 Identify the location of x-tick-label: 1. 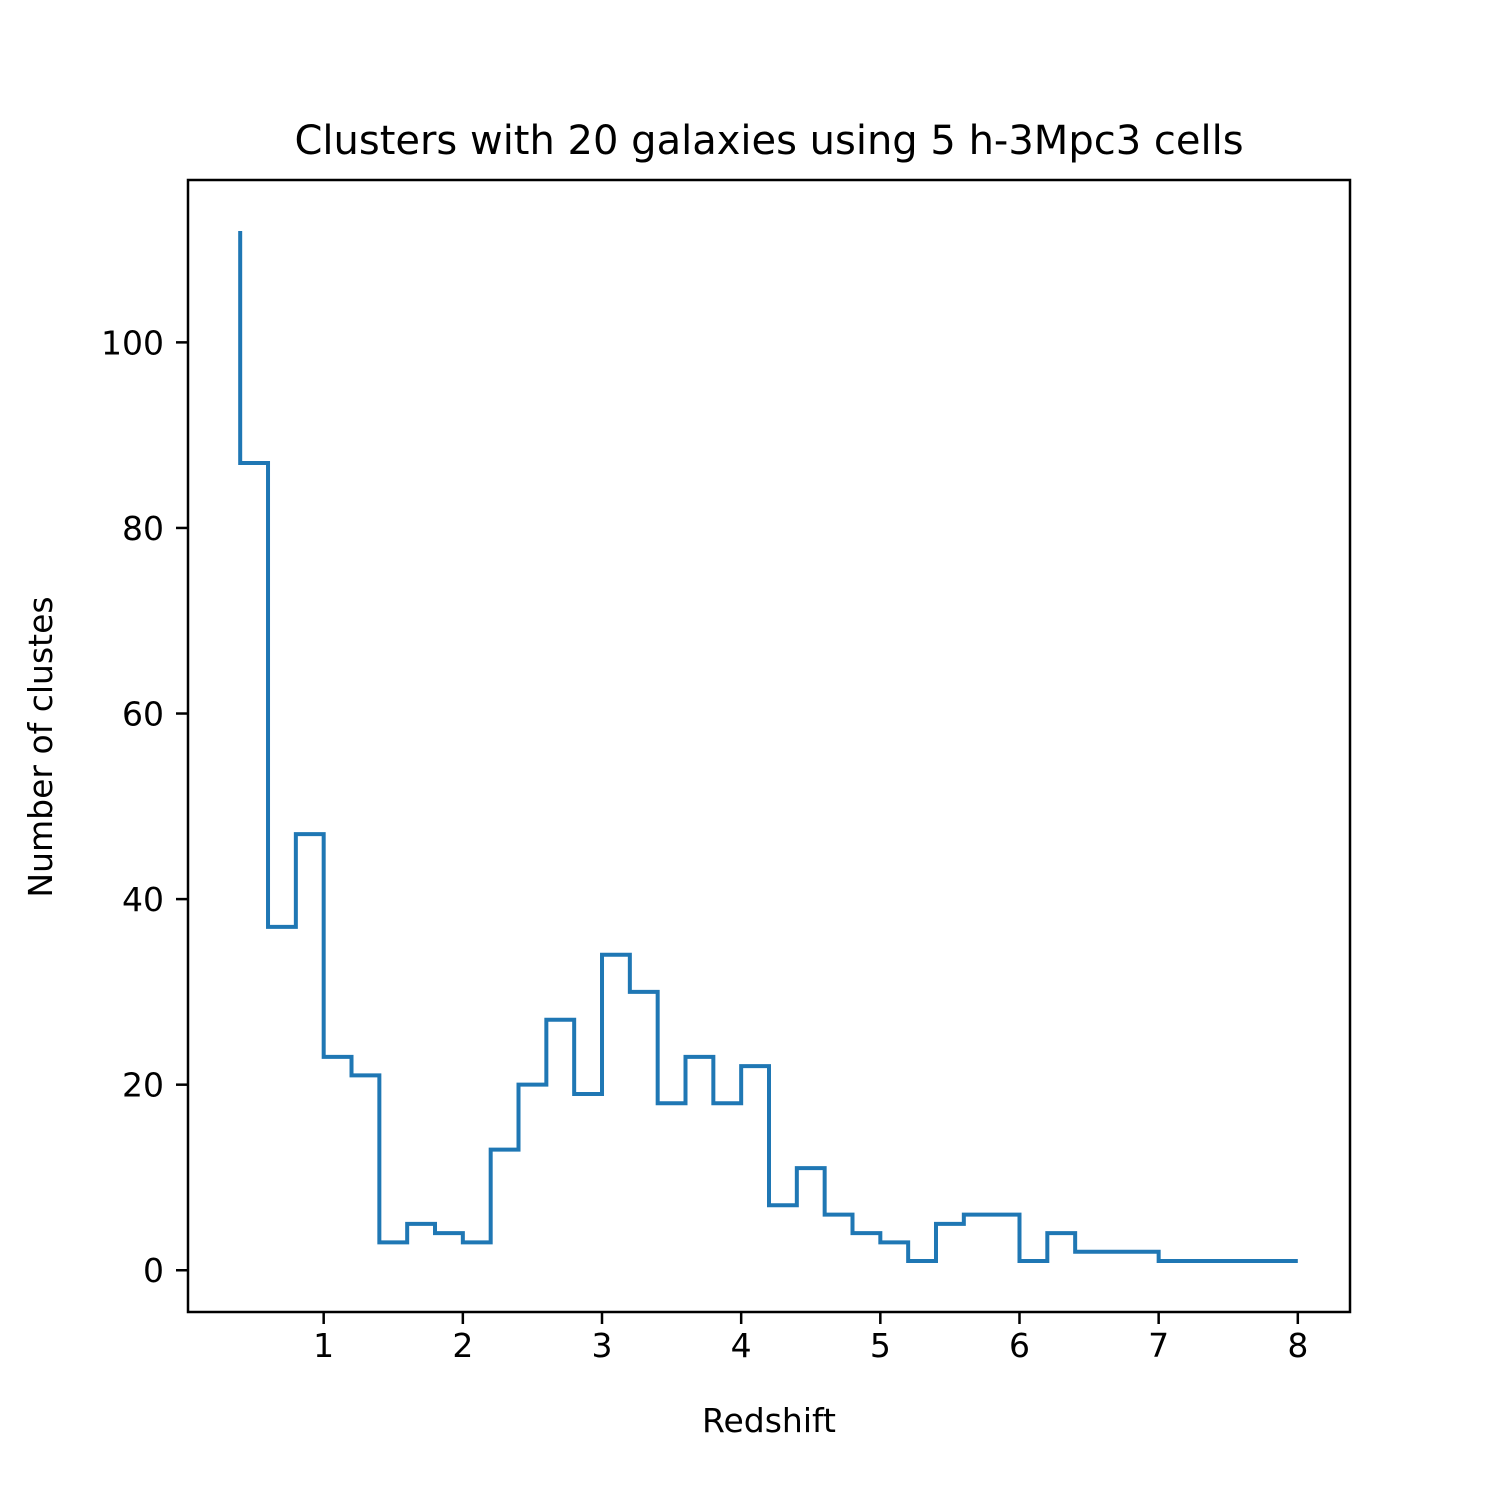
(323, 1345).